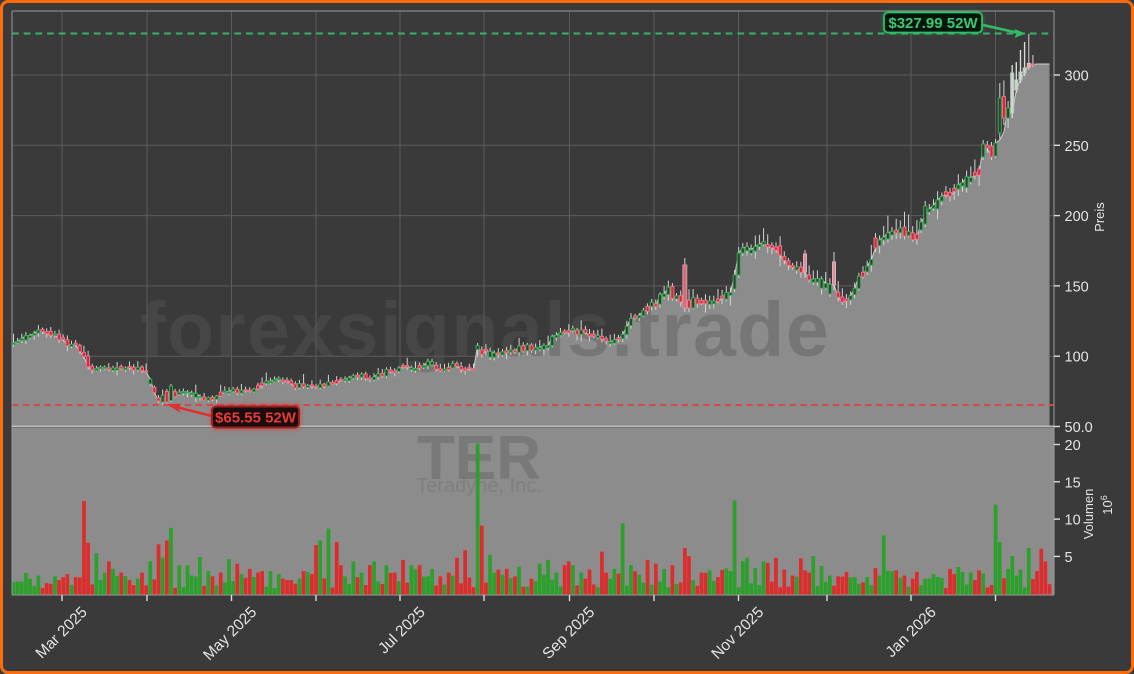  What do you see at coordinates (1069, 558) in the screenshot?
I see `svg-text: 5` at bounding box center [1069, 558].